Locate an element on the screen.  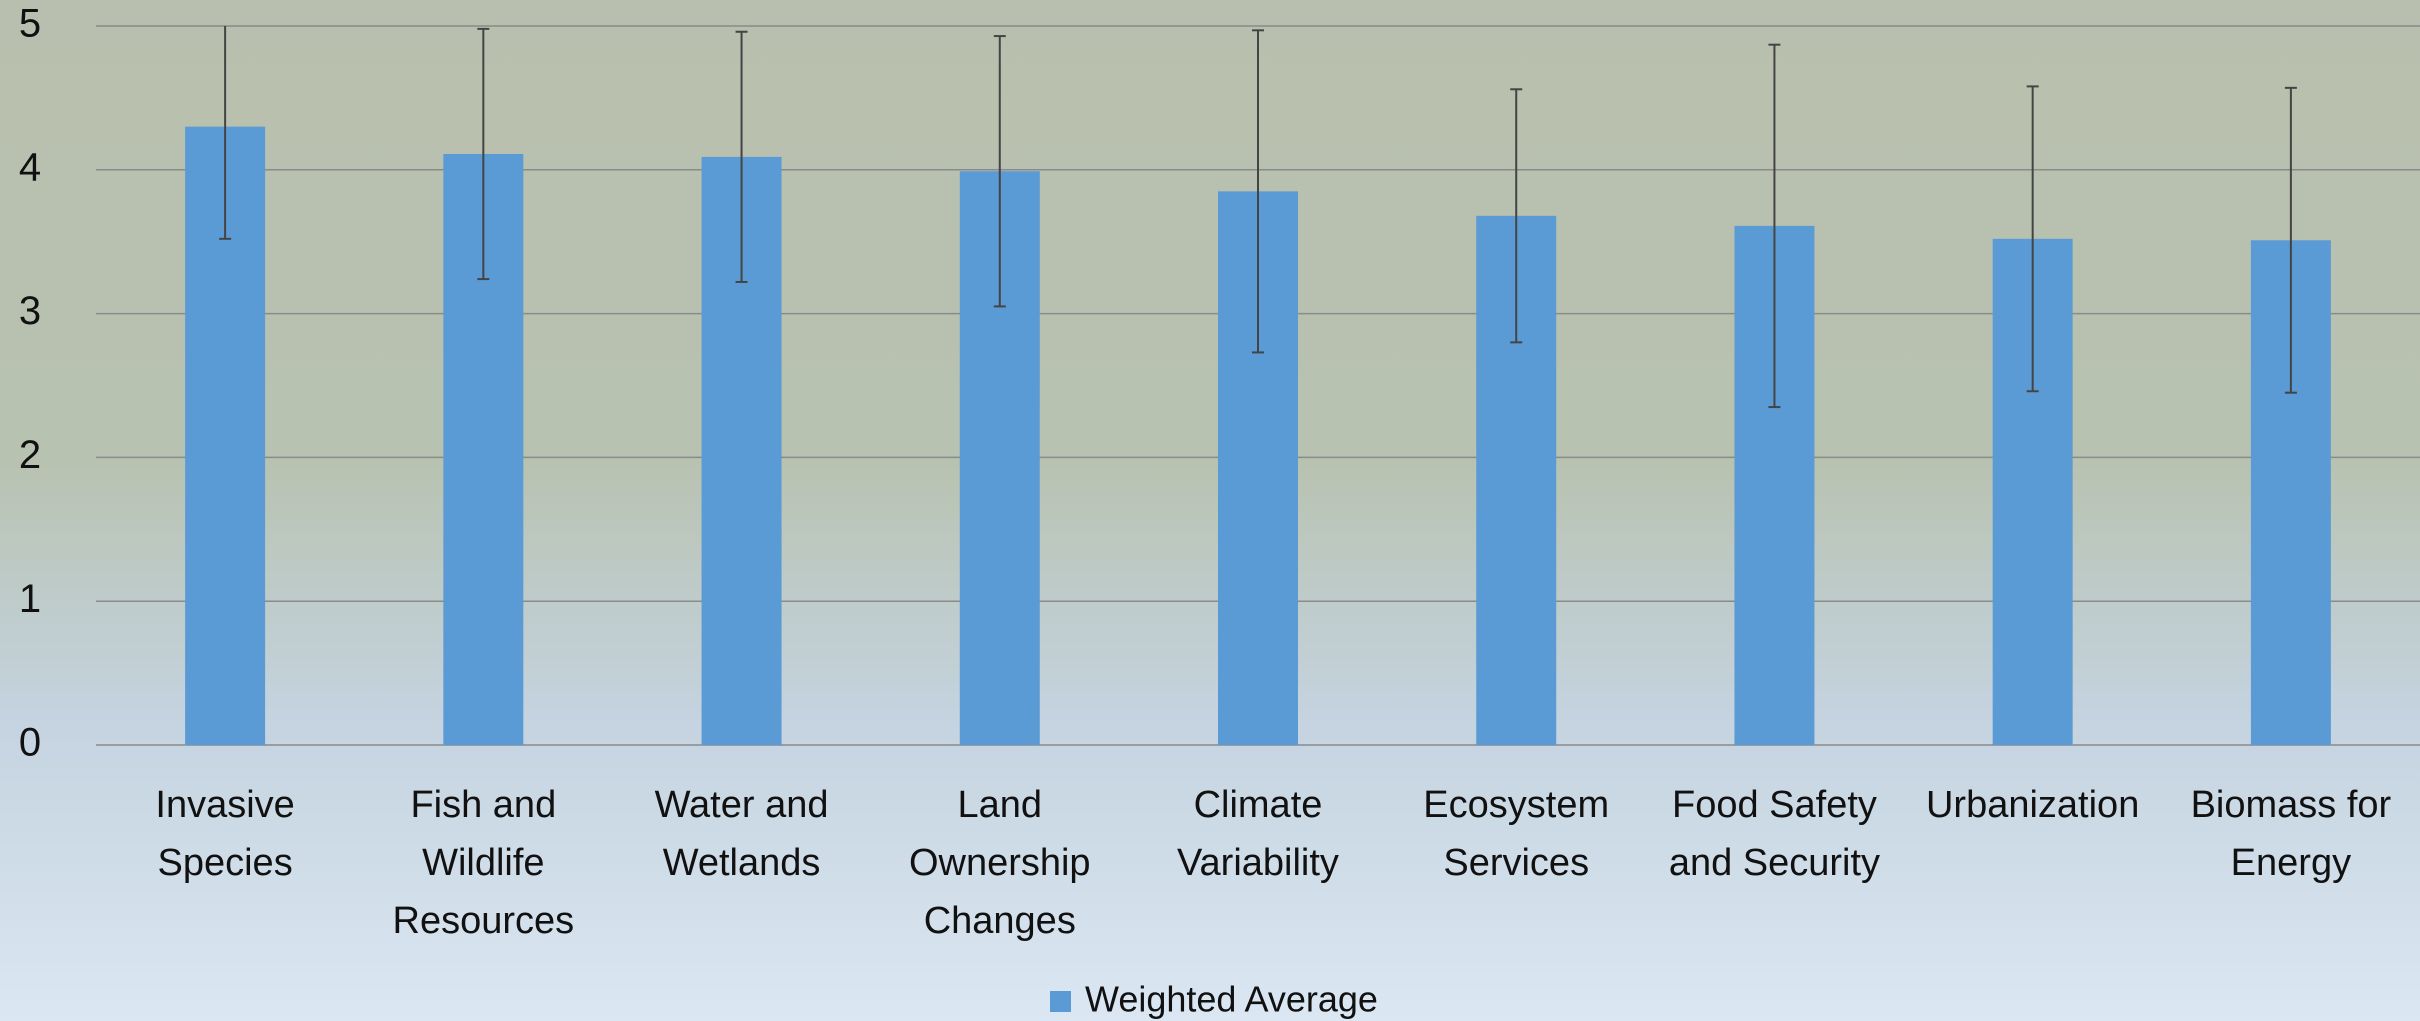
x-tick-label: Biomass for Energy is located at coordinates (2291, 834).